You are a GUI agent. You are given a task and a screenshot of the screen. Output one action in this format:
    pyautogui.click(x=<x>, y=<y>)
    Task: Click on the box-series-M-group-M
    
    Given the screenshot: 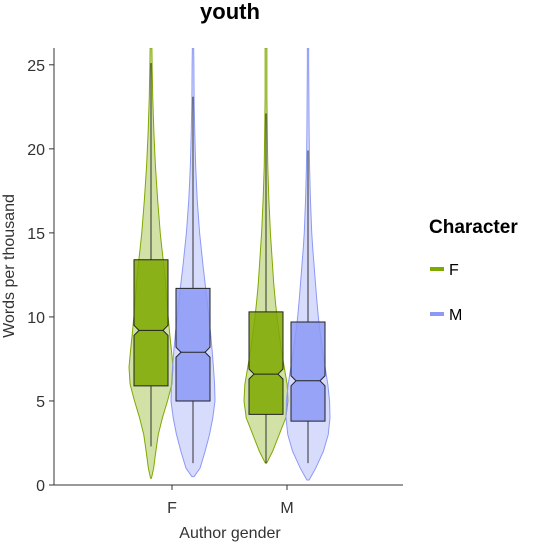 What is the action you would take?
    pyautogui.click(x=308, y=371)
    